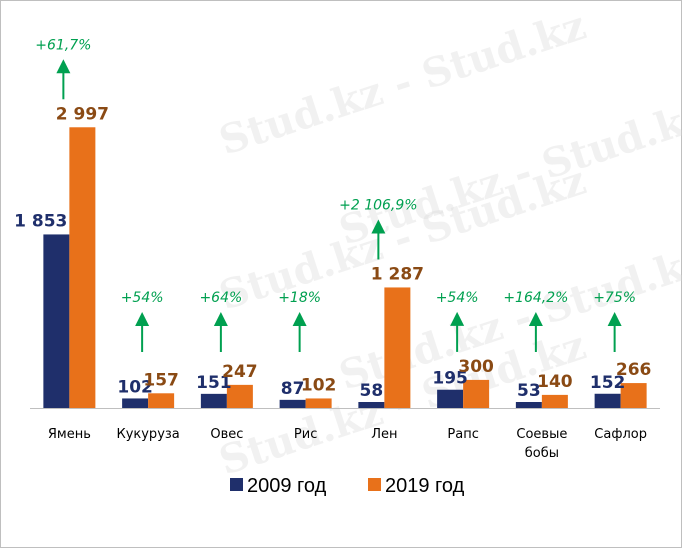  Describe the element at coordinates (287, 486) in the screenshot. I see `legend-label: 2009 год` at that location.